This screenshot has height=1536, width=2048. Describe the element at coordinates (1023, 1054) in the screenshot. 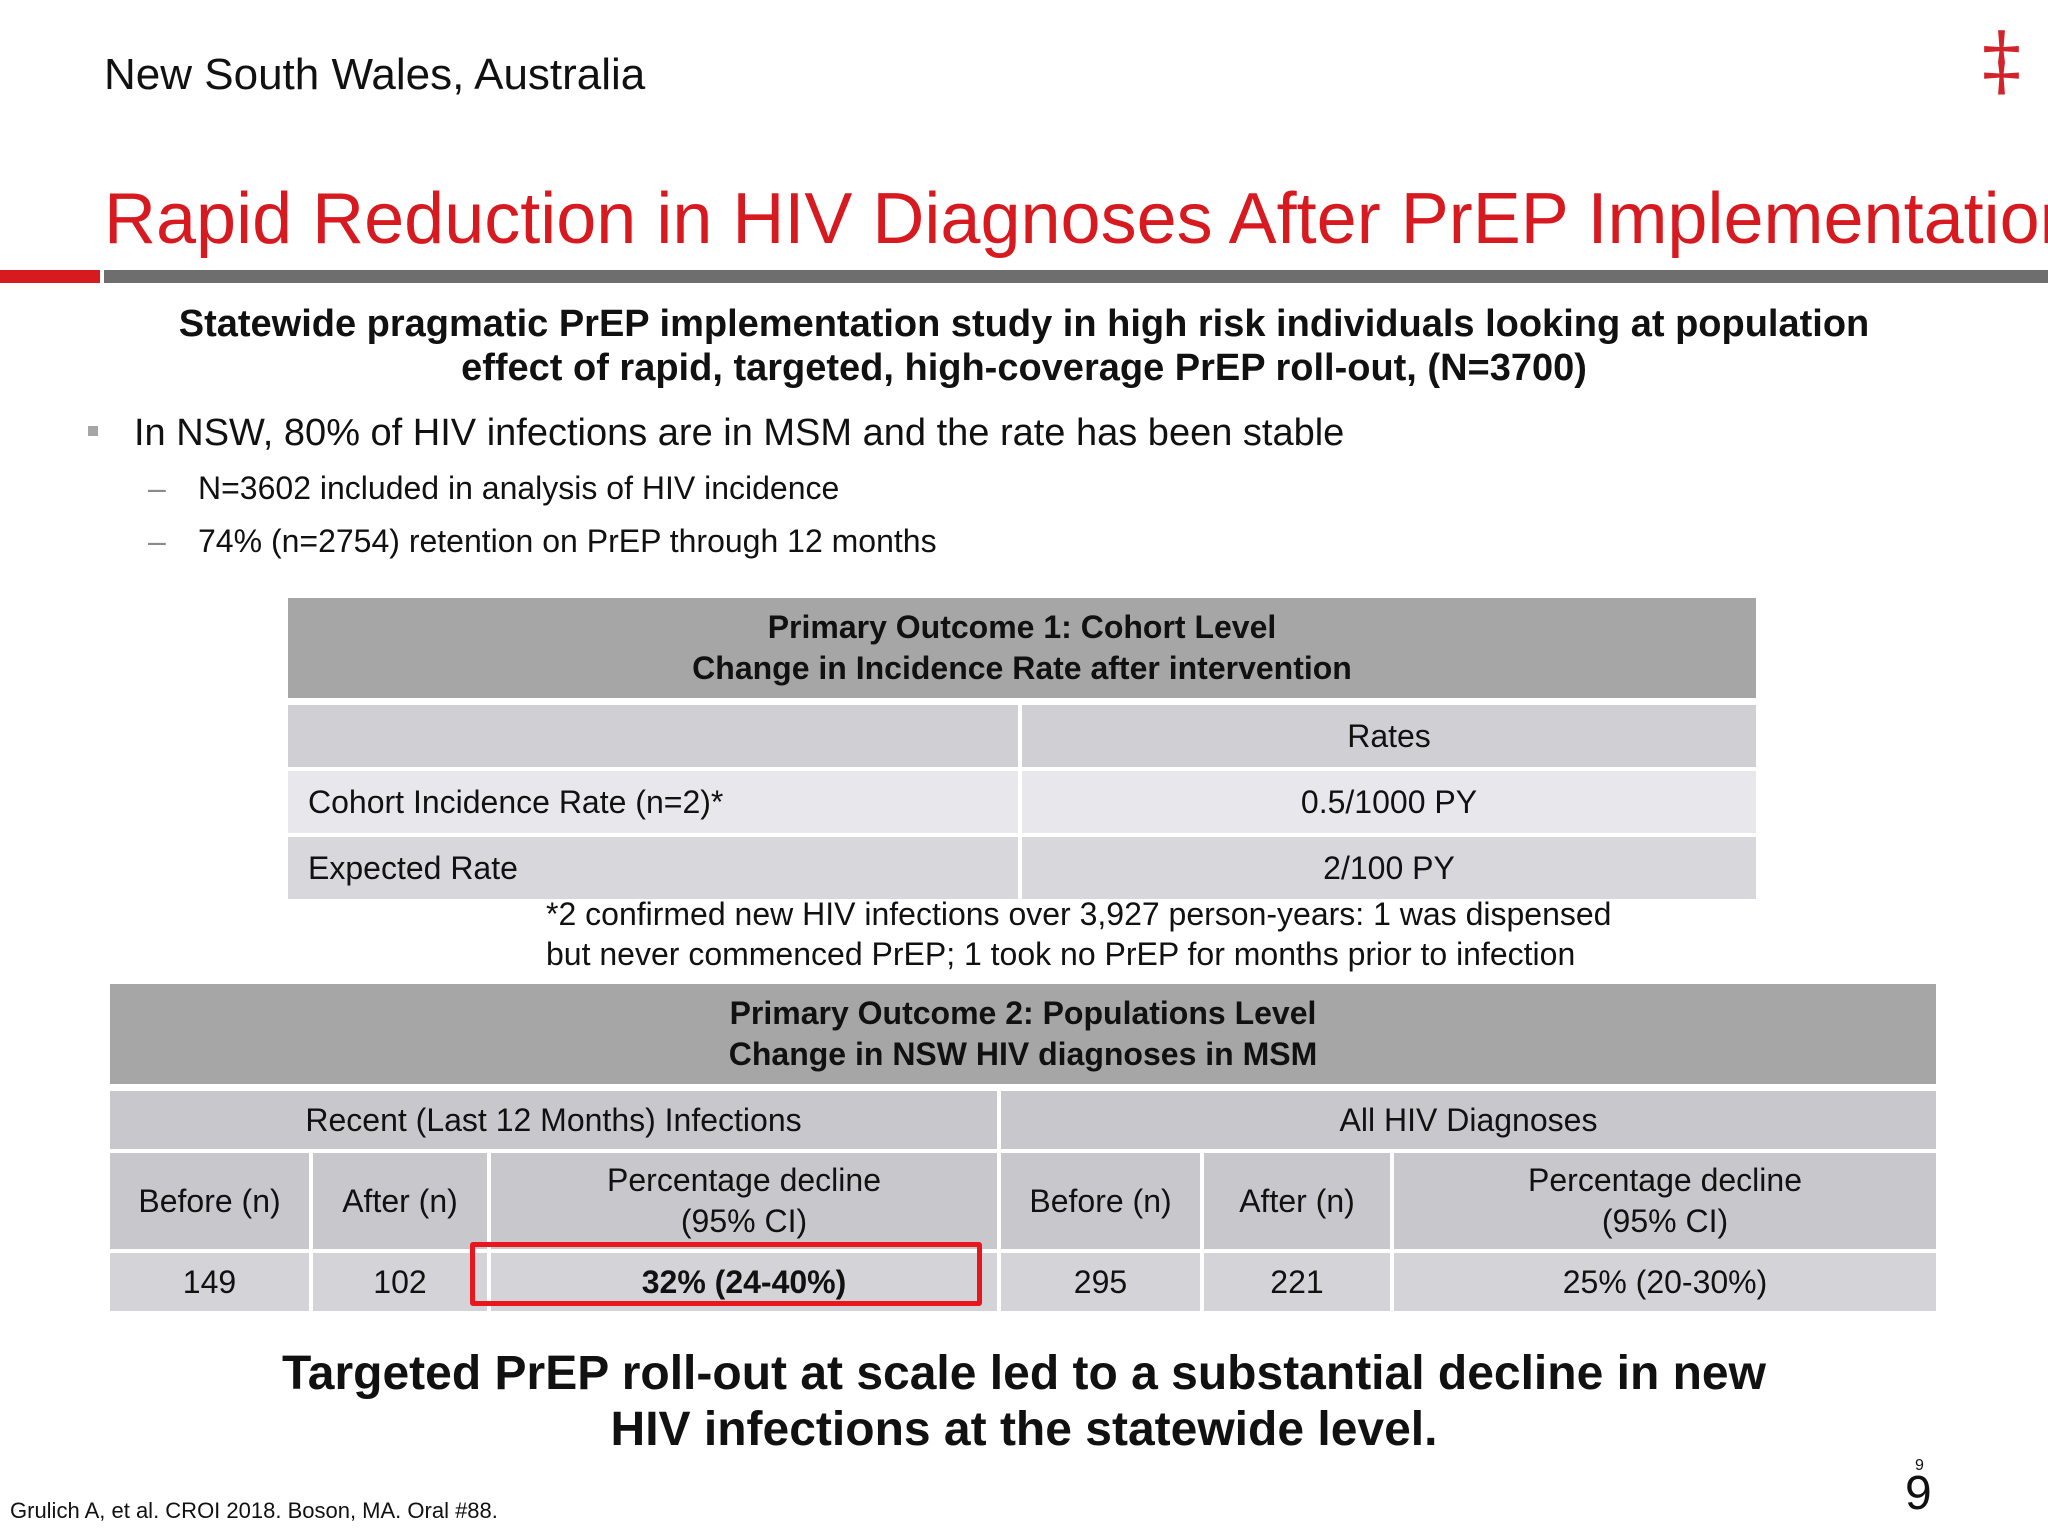

I see `population-header-line-2: Change in NSW HIV diagnoses in MSM` at that location.